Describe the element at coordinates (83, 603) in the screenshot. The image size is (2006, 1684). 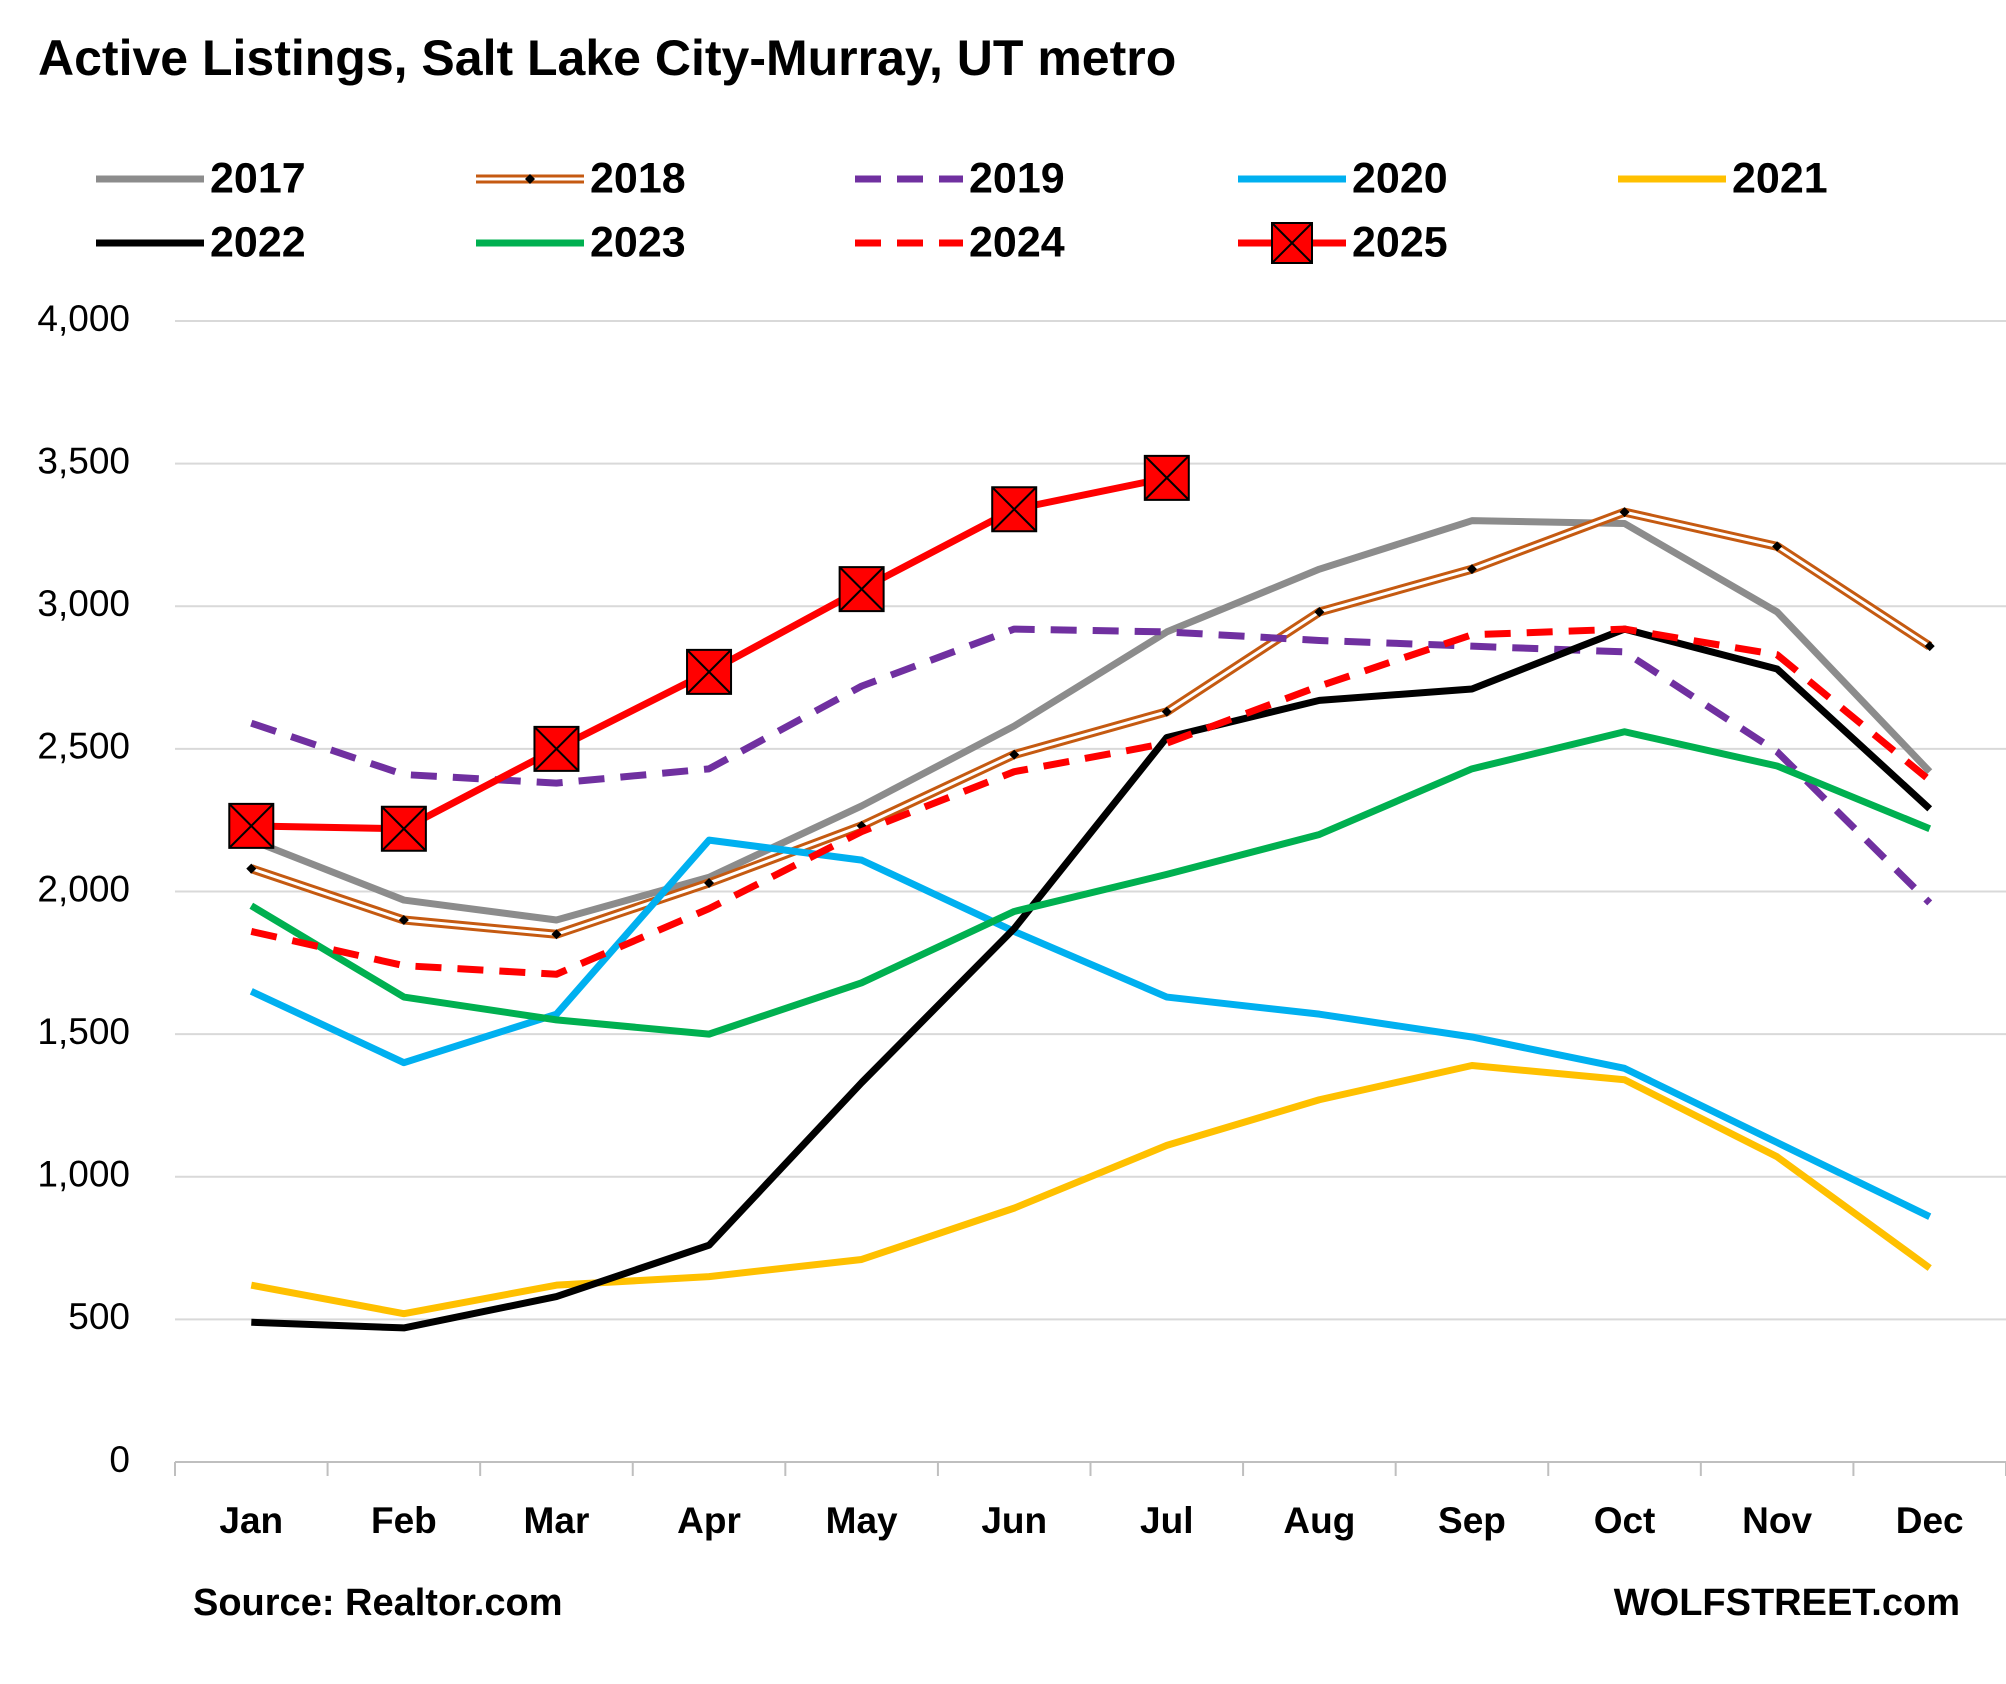
I see `y-tick-label: 3,000` at that location.